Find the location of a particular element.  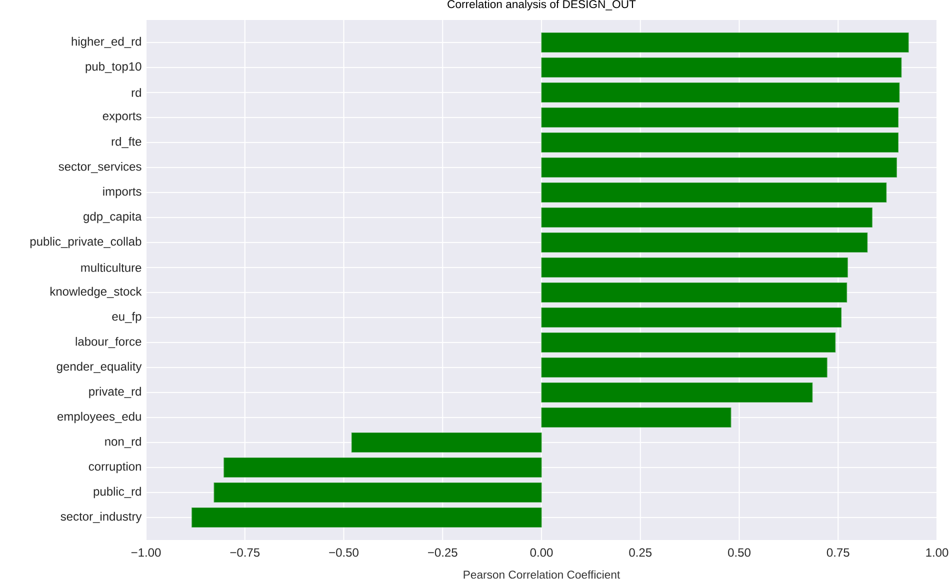

x-tick-label: 1.00 is located at coordinates (937, 552).